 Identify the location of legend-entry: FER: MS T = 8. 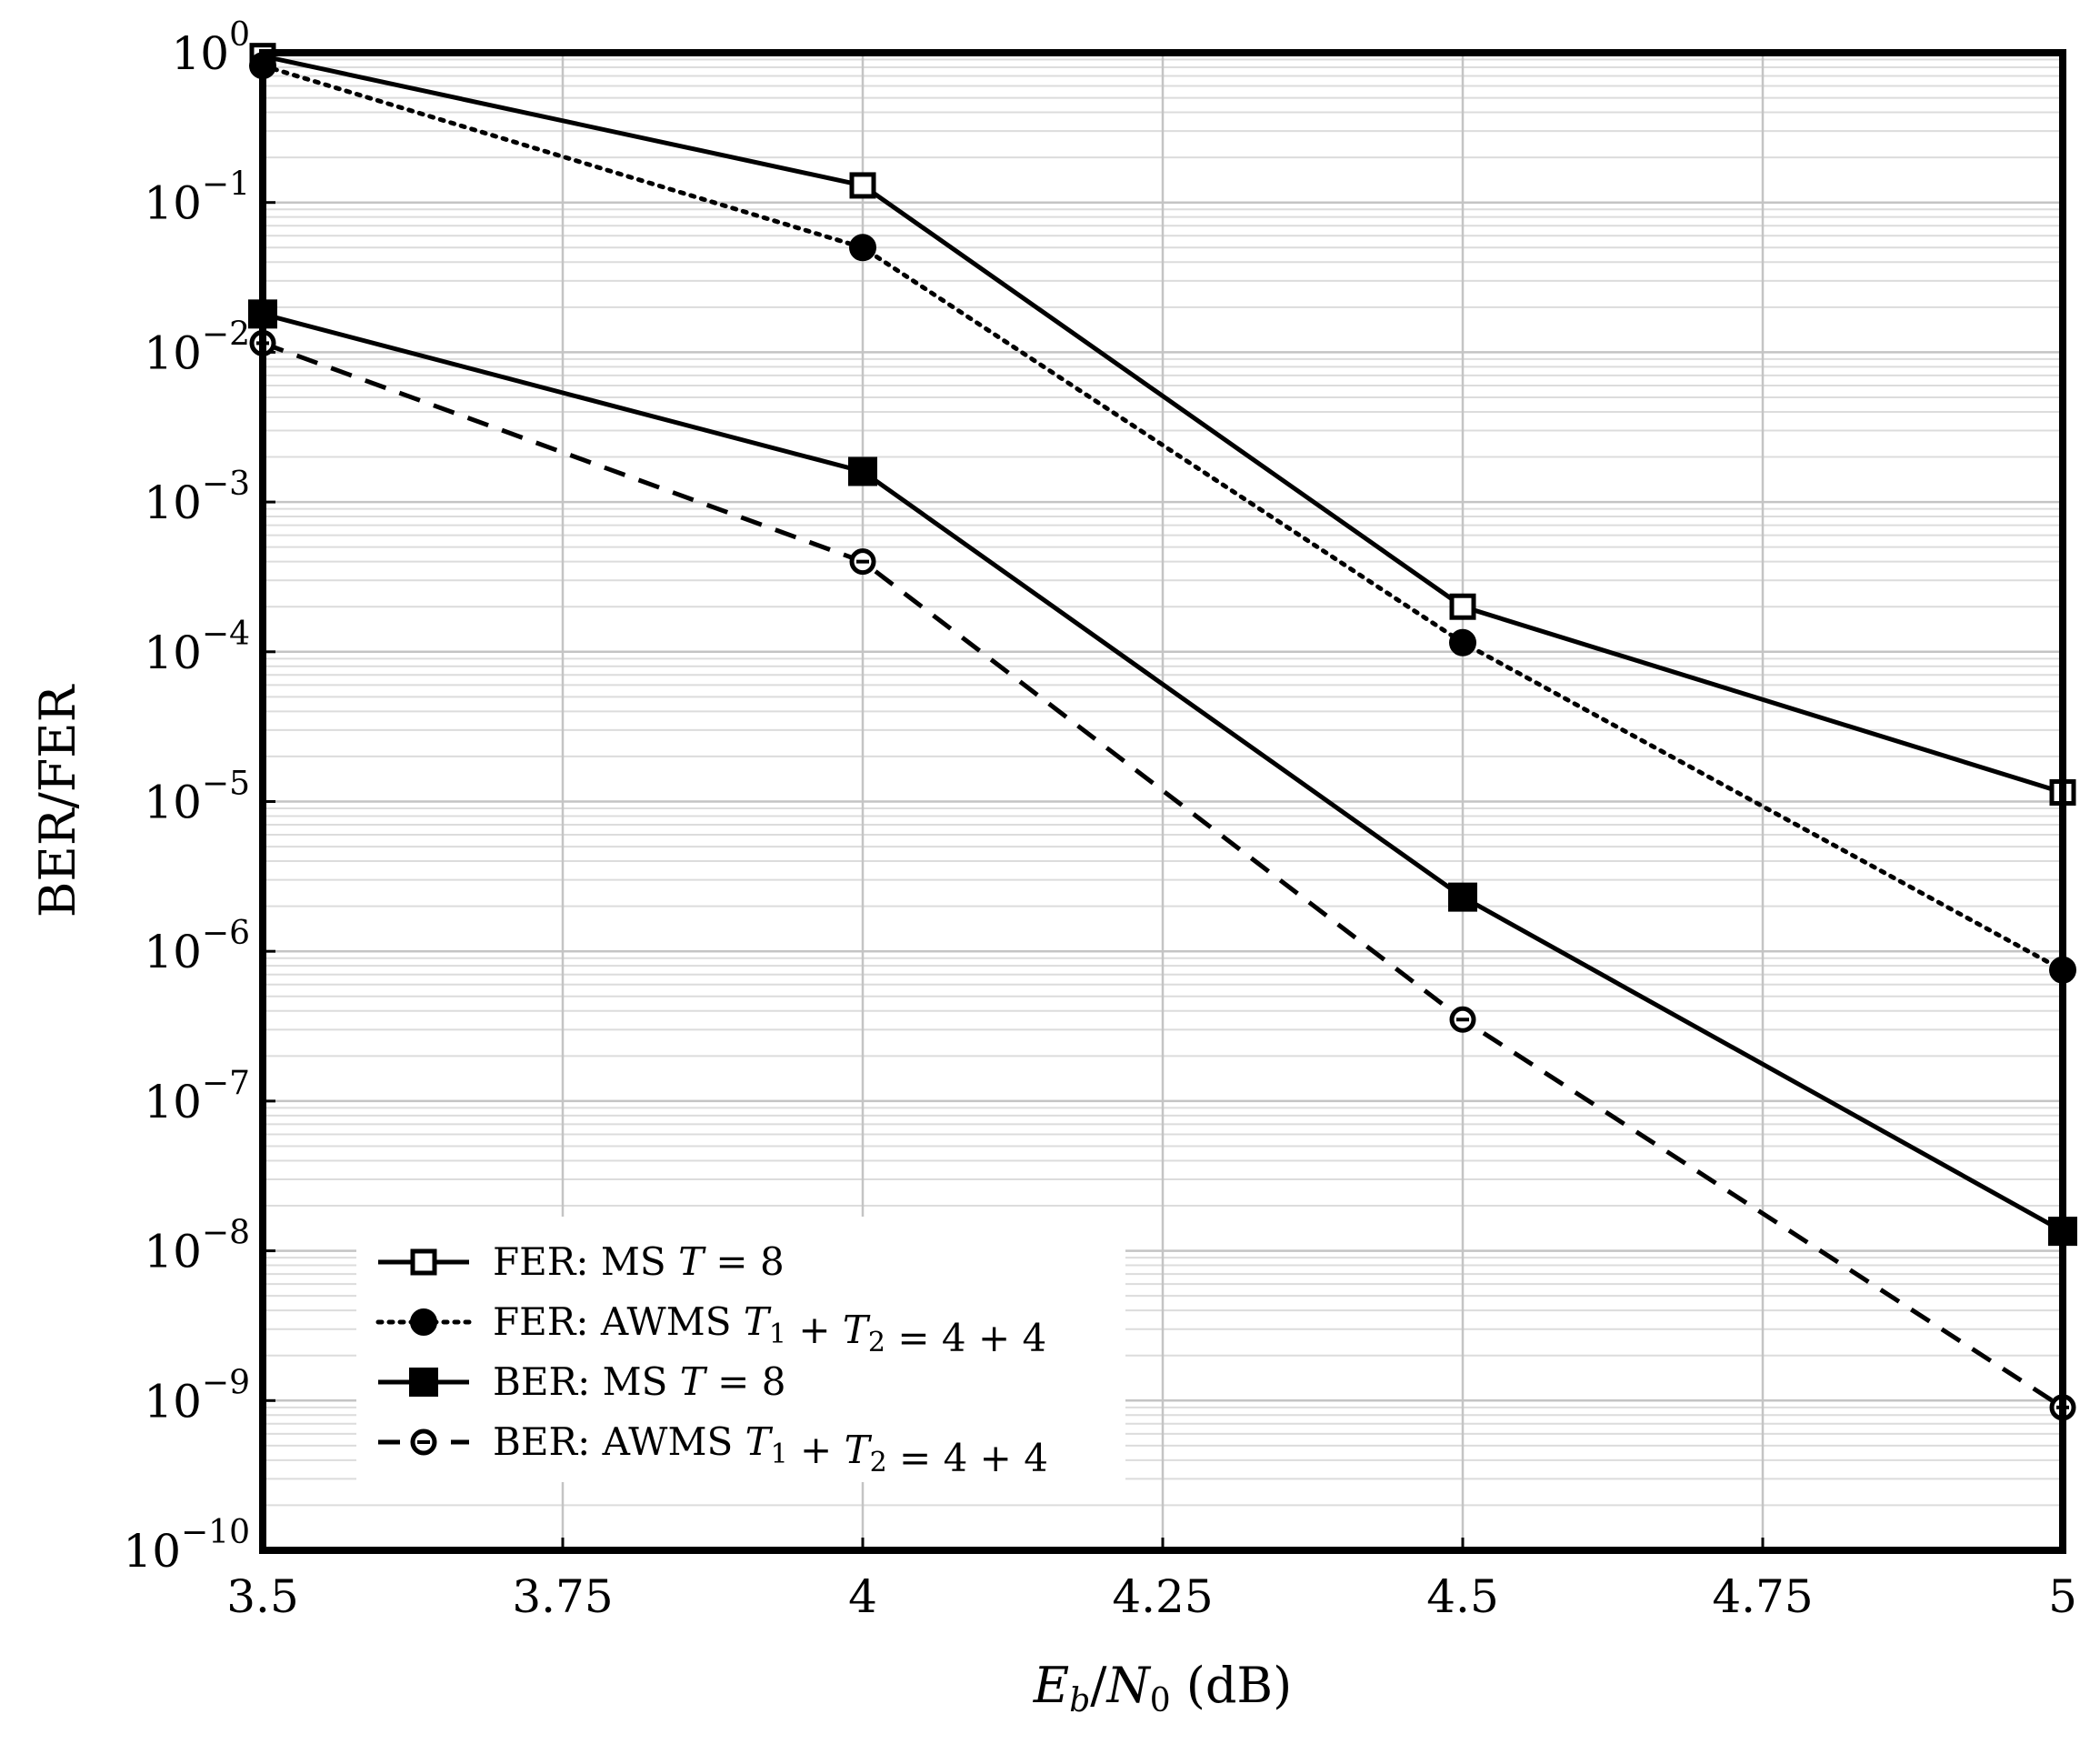
(582, 1262).